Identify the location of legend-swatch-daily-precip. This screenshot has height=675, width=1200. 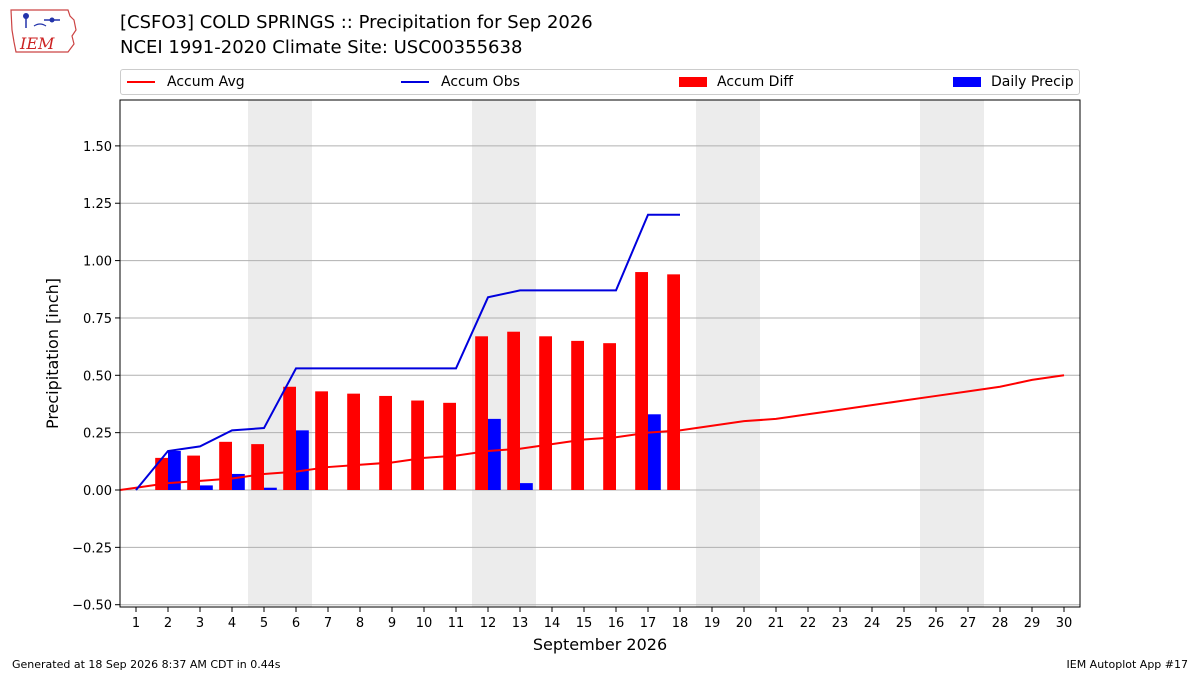
(967, 82).